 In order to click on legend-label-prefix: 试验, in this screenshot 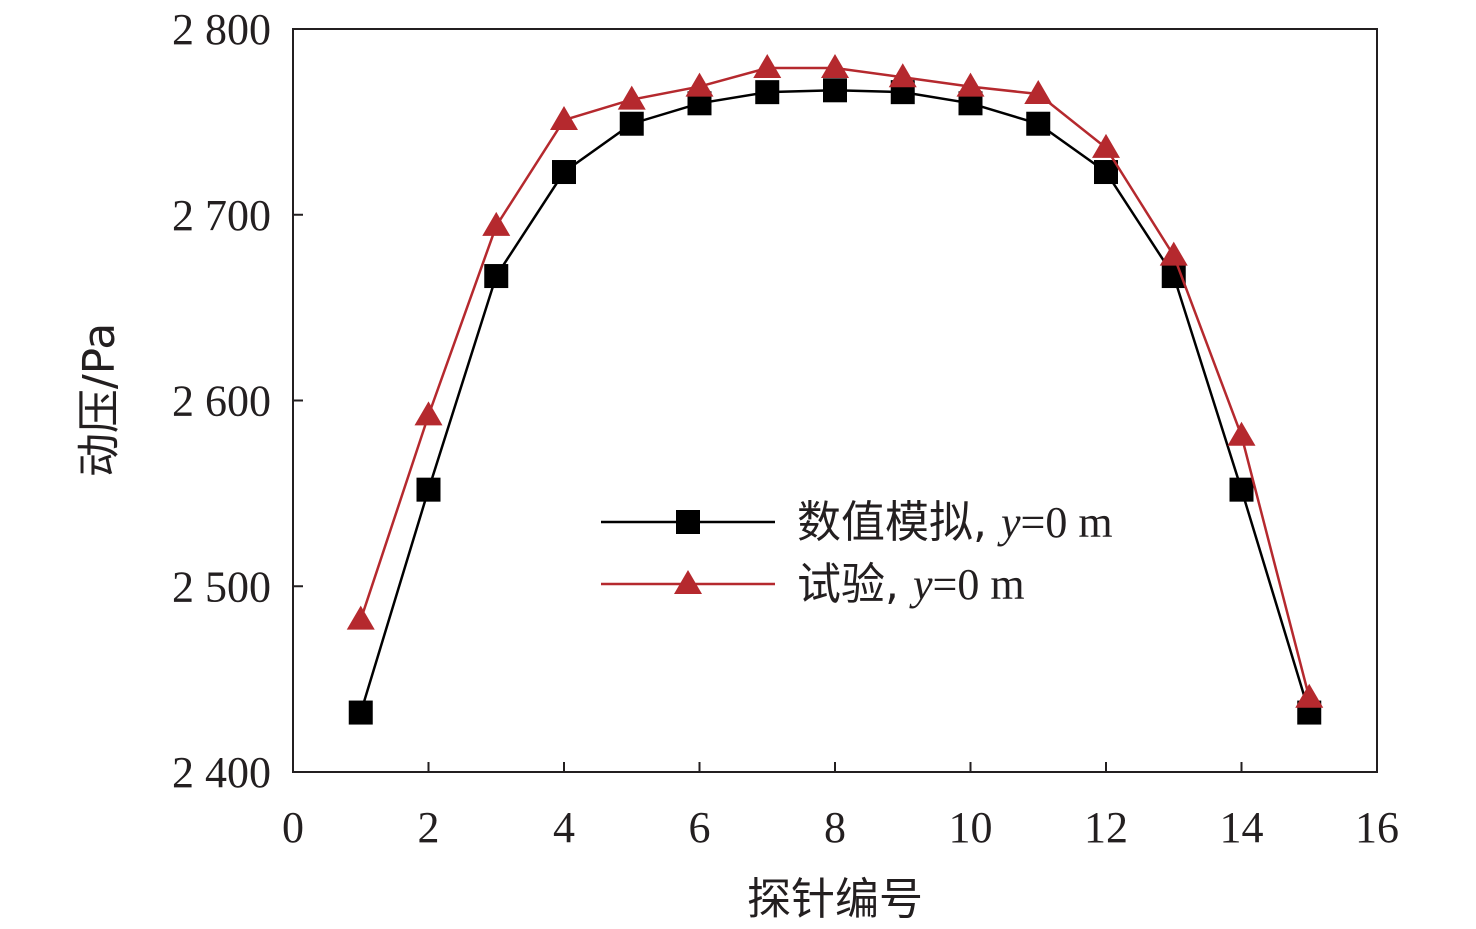, I will do `click(855, 584)`.